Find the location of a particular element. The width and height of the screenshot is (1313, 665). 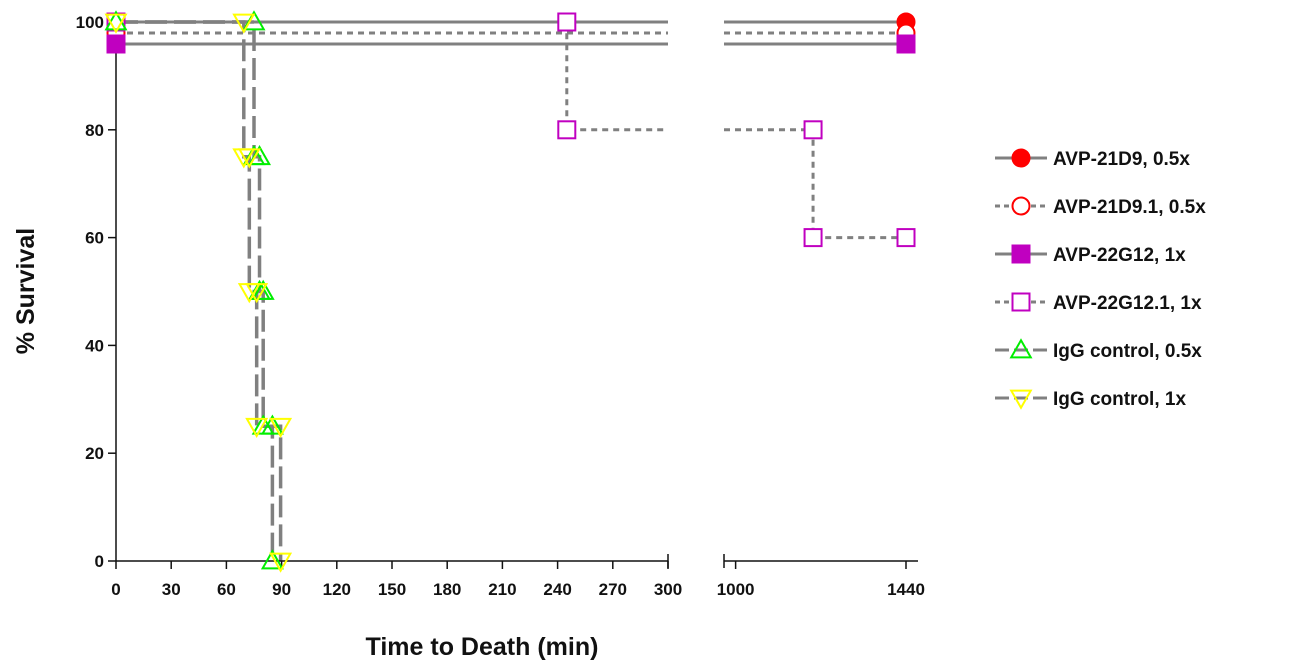

x-tick-label: 240 is located at coordinates (557, 589).